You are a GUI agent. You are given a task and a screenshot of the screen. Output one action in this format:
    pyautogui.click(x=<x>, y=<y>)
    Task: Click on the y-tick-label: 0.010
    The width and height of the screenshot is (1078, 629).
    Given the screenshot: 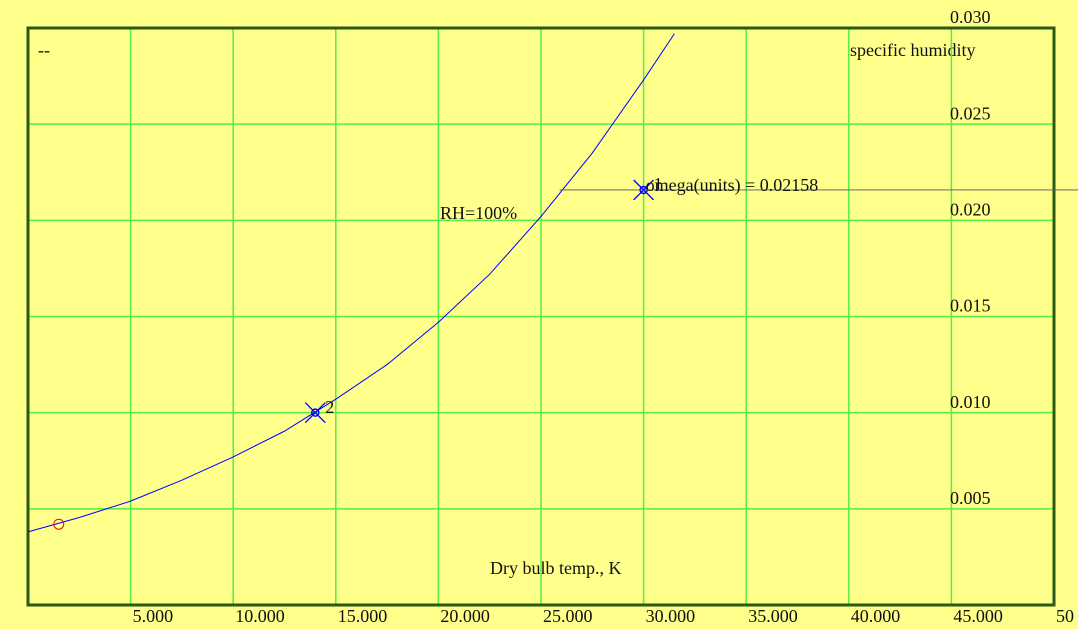 What is the action you would take?
    pyautogui.click(x=970, y=402)
    